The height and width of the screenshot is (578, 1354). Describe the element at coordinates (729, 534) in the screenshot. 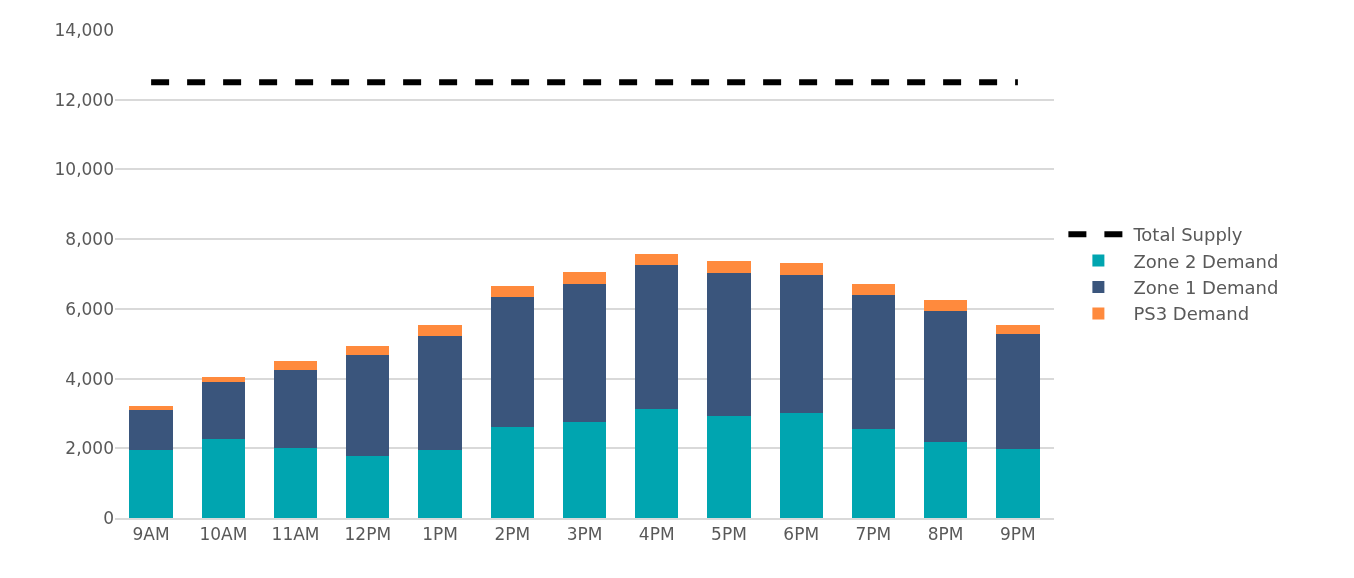

I see `x-tick-label: 5PM` at that location.